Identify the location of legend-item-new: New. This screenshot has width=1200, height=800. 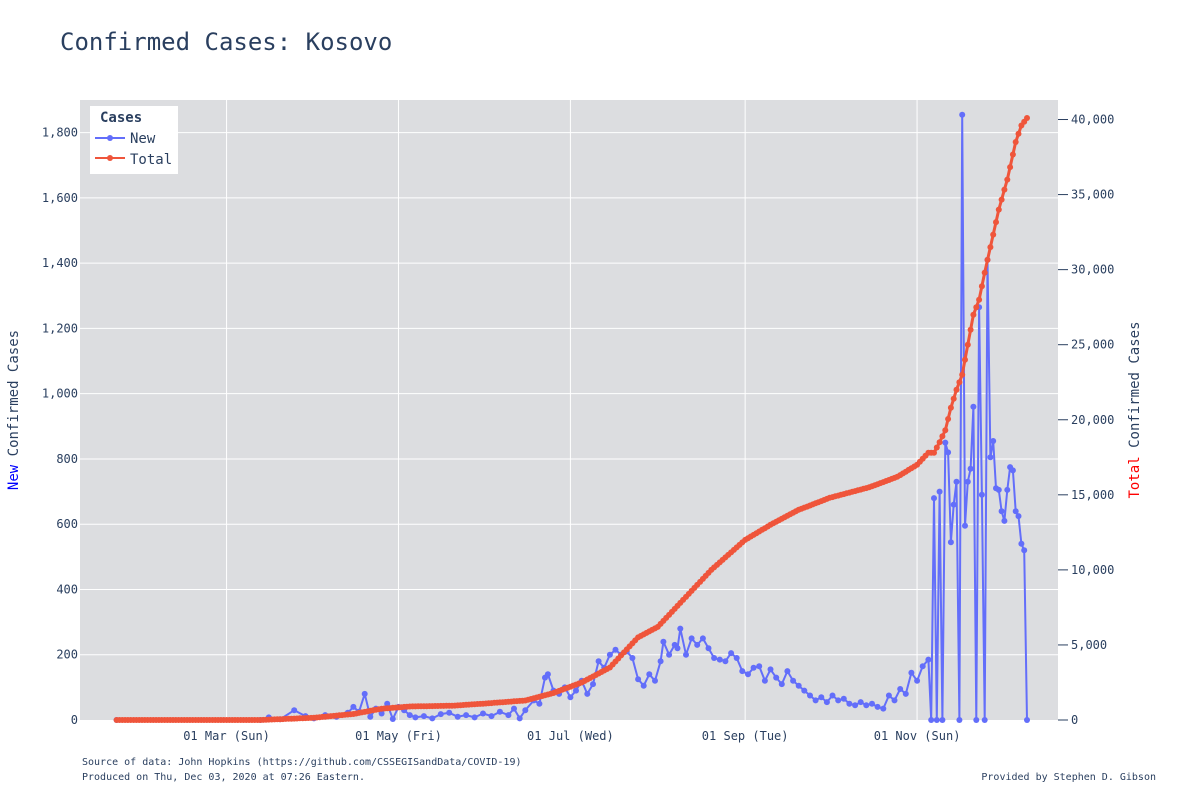
(125, 139).